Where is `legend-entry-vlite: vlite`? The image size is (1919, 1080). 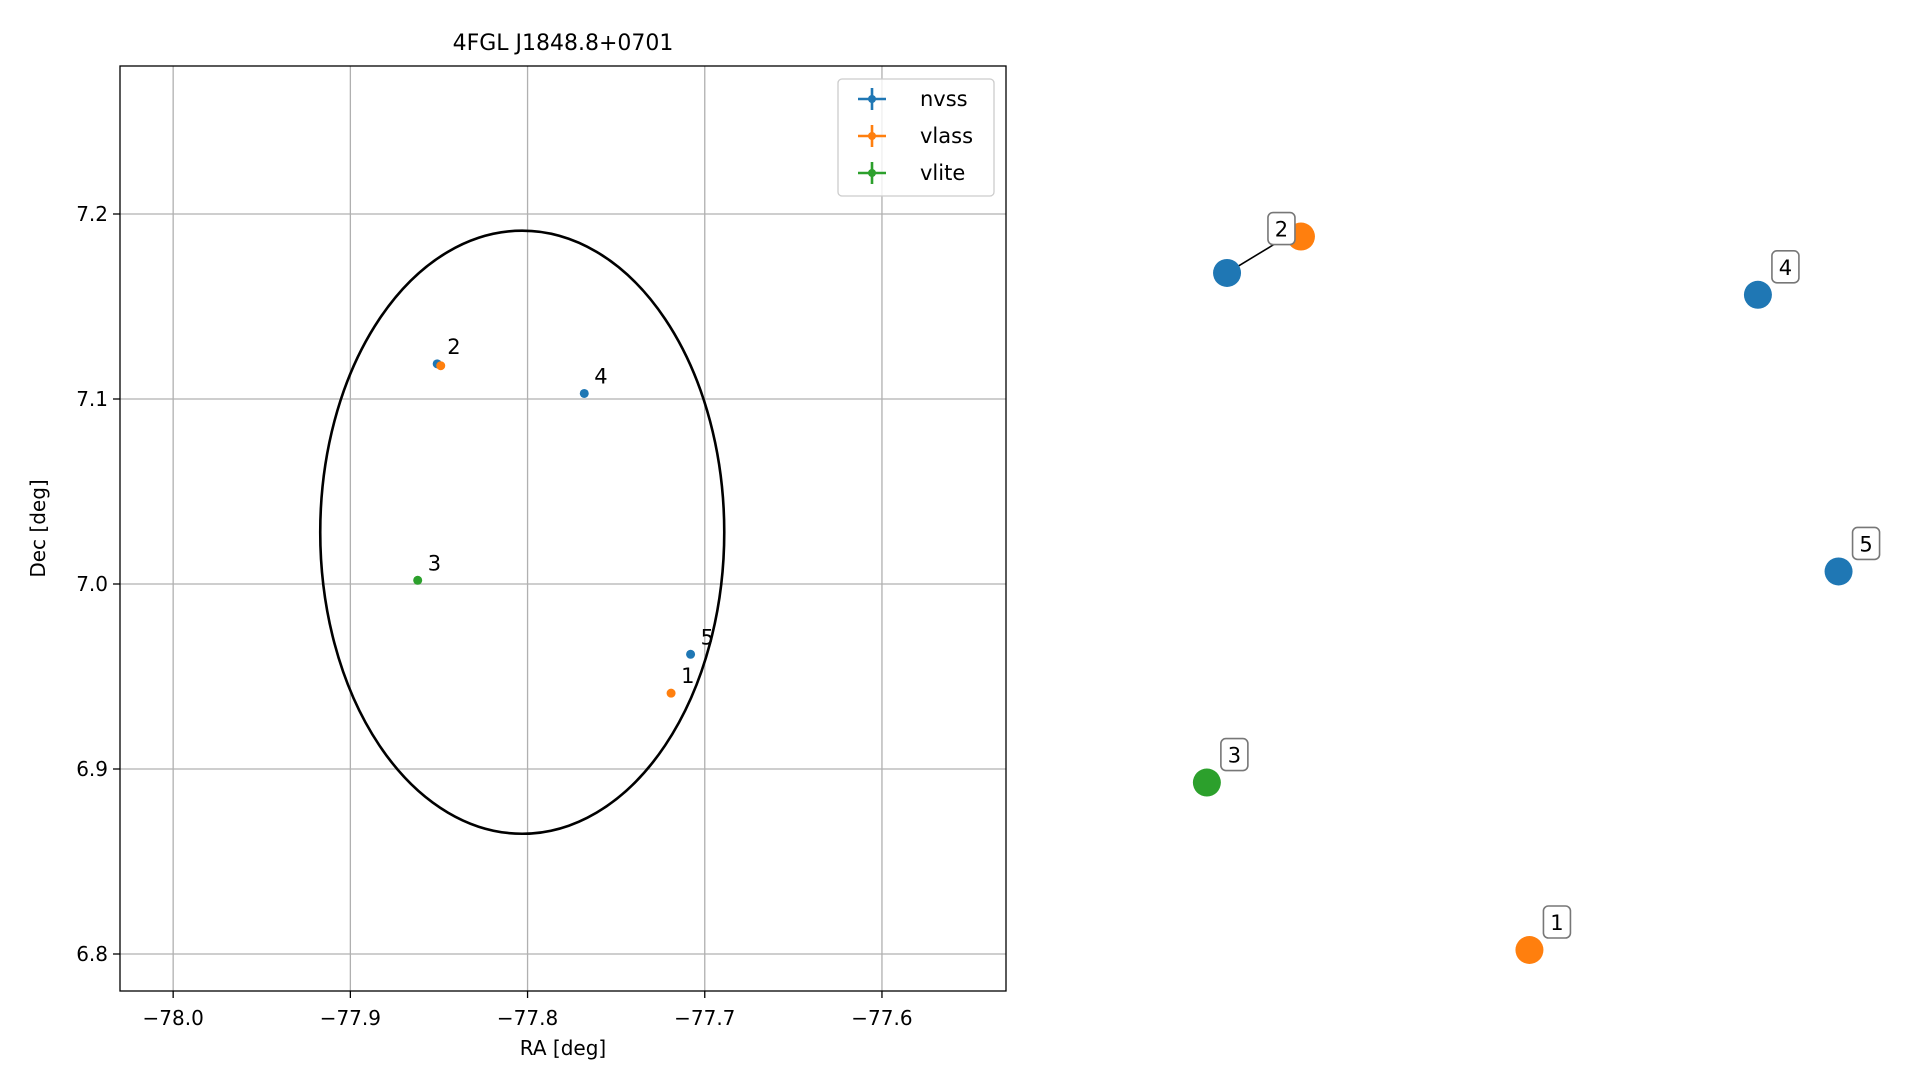
legend-entry-vlite: vlite is located at coordinates (942, 173).